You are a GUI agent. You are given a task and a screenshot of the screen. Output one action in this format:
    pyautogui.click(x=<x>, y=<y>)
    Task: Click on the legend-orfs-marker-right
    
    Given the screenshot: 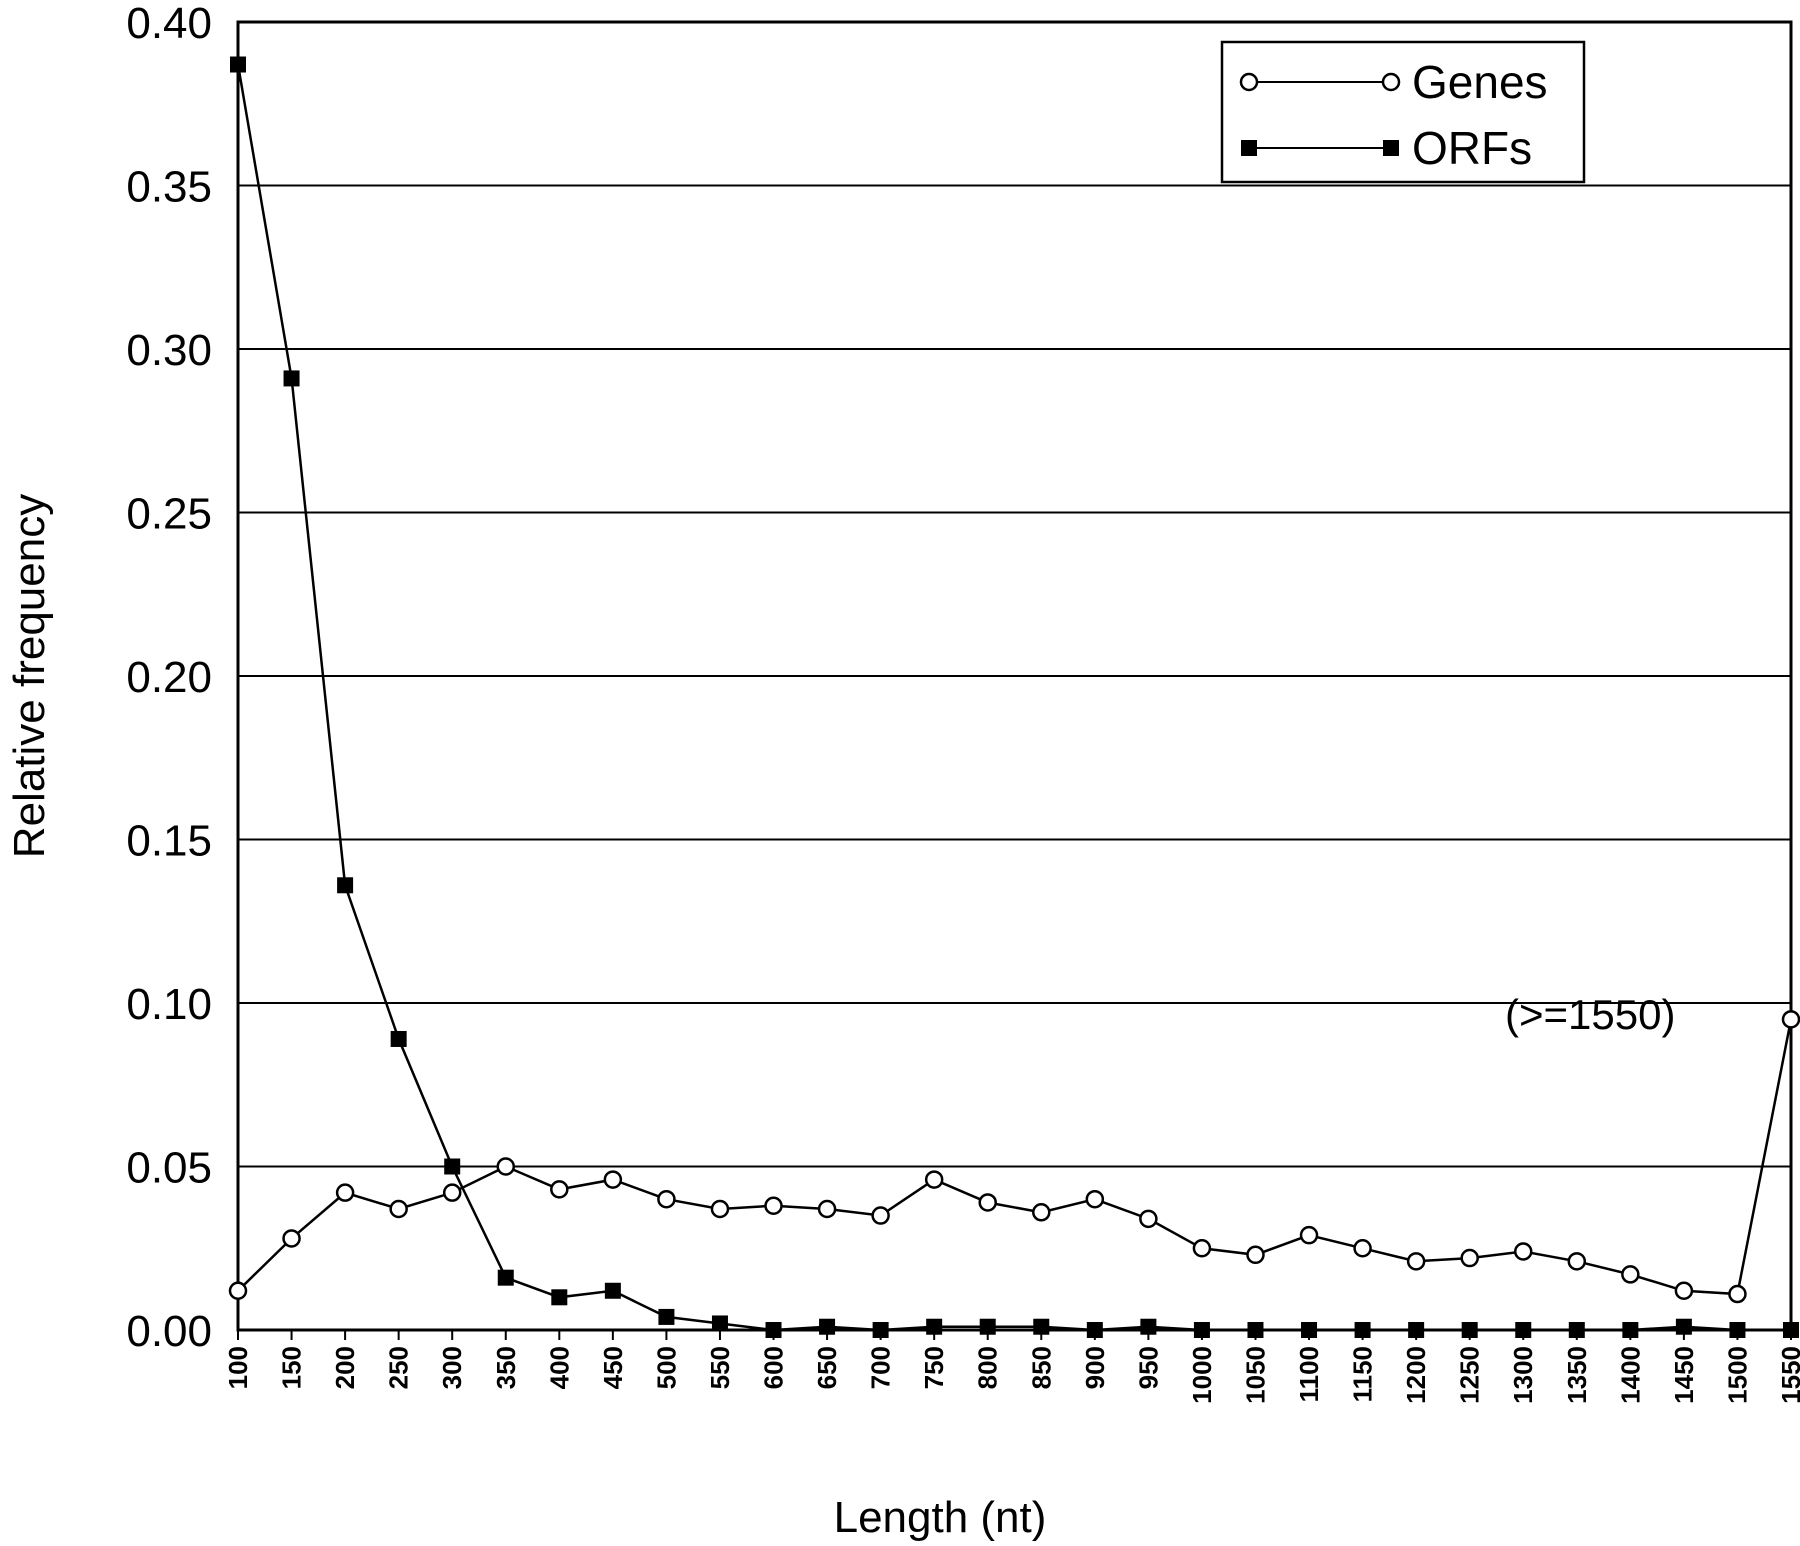 What is the action you would take?
    pyautogui.click(x=1391, y=148)
    